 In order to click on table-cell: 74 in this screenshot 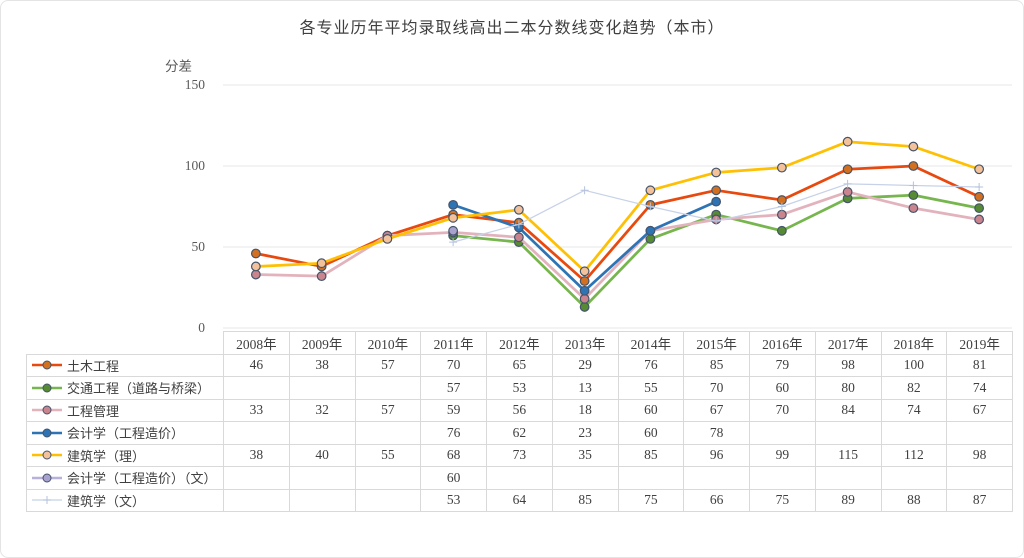, I will do `click(979, 388)`.